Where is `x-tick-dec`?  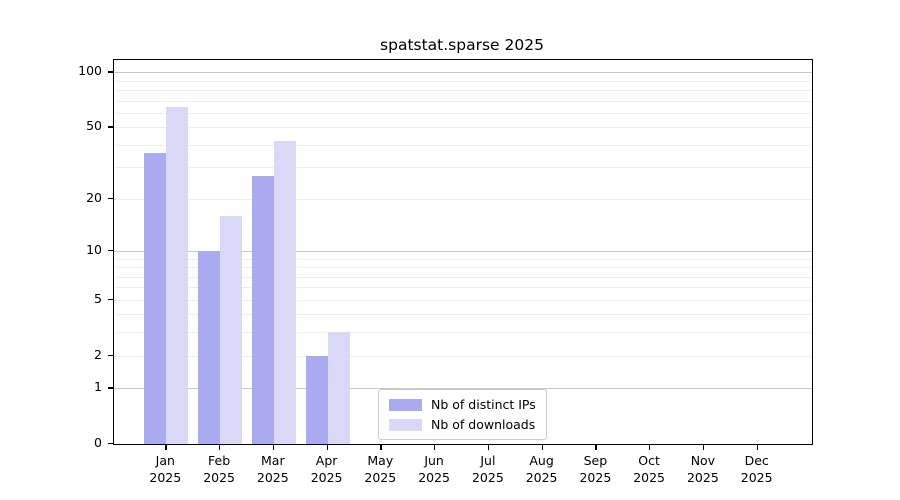
x-tick-dec is located at coordinates (757, 447).